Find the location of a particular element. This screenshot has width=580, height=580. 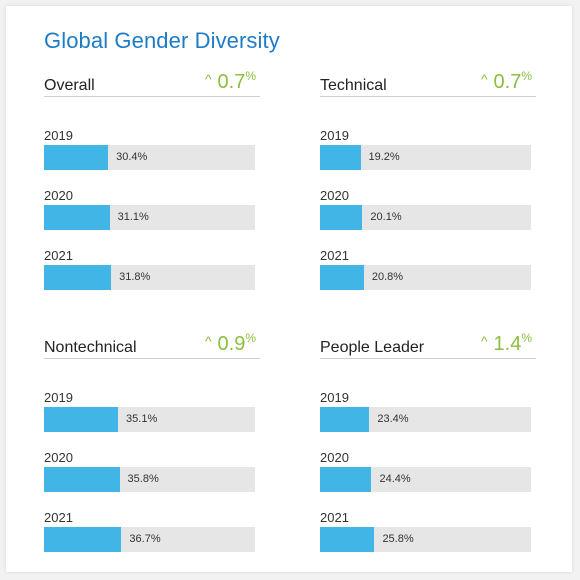

bar-row: 2021 31.8% is located at coordinates (152, 271).